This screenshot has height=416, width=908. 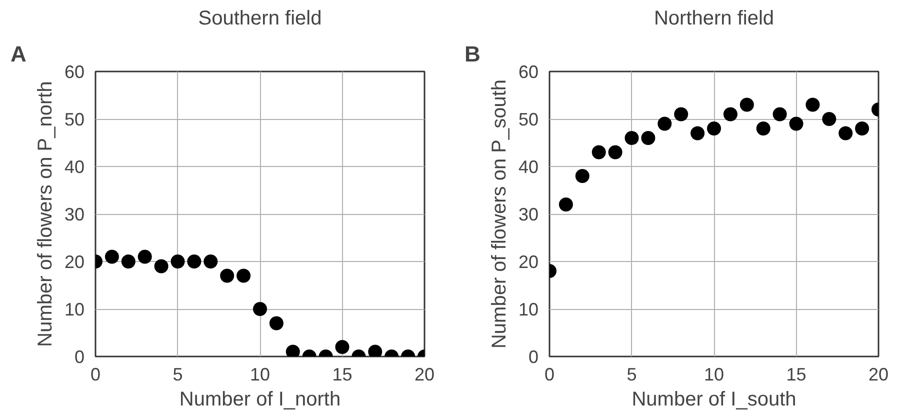 I want to click on x-axis-title: Number of I_north, so click(x=260, y=399).